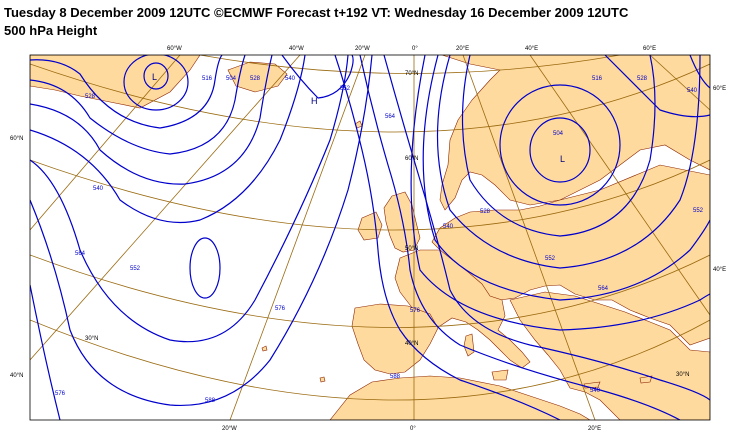  I want to click on azores-island, so click(264, 348).